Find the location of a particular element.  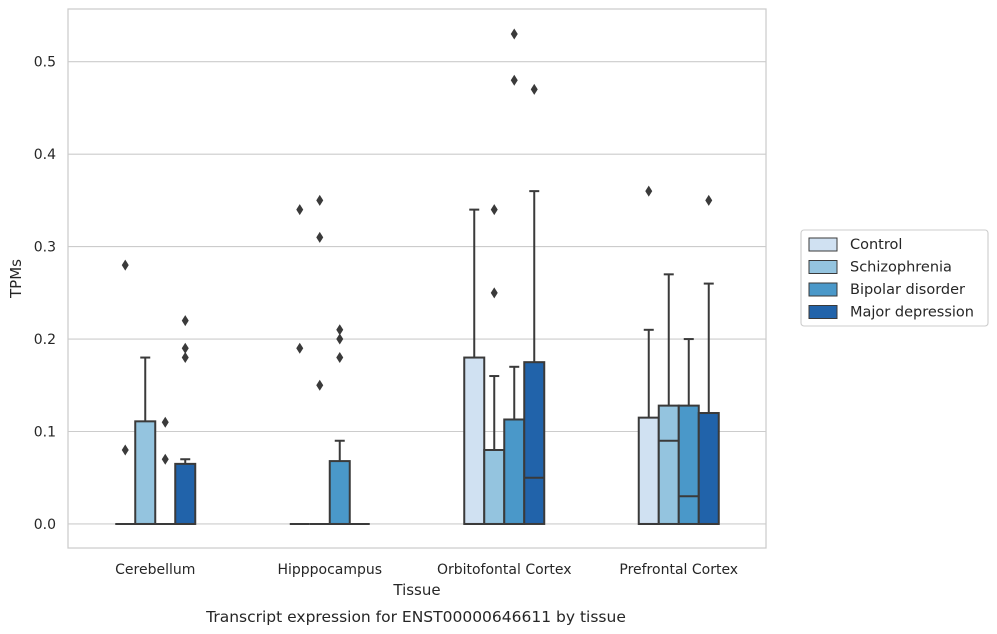

legend-item: Major depression is located at coordinates (891, 313).